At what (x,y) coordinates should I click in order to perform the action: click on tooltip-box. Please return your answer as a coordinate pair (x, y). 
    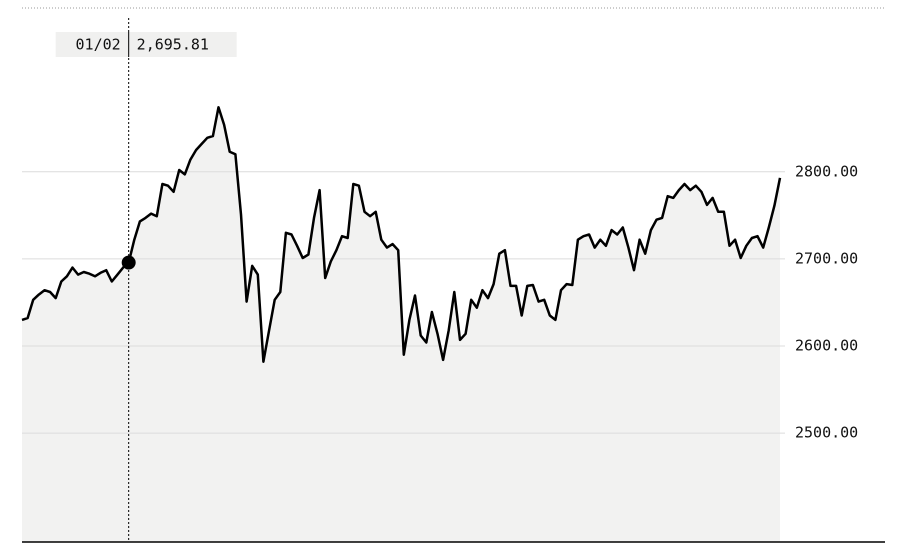
    Looking at the image, I should click on (146, 44).